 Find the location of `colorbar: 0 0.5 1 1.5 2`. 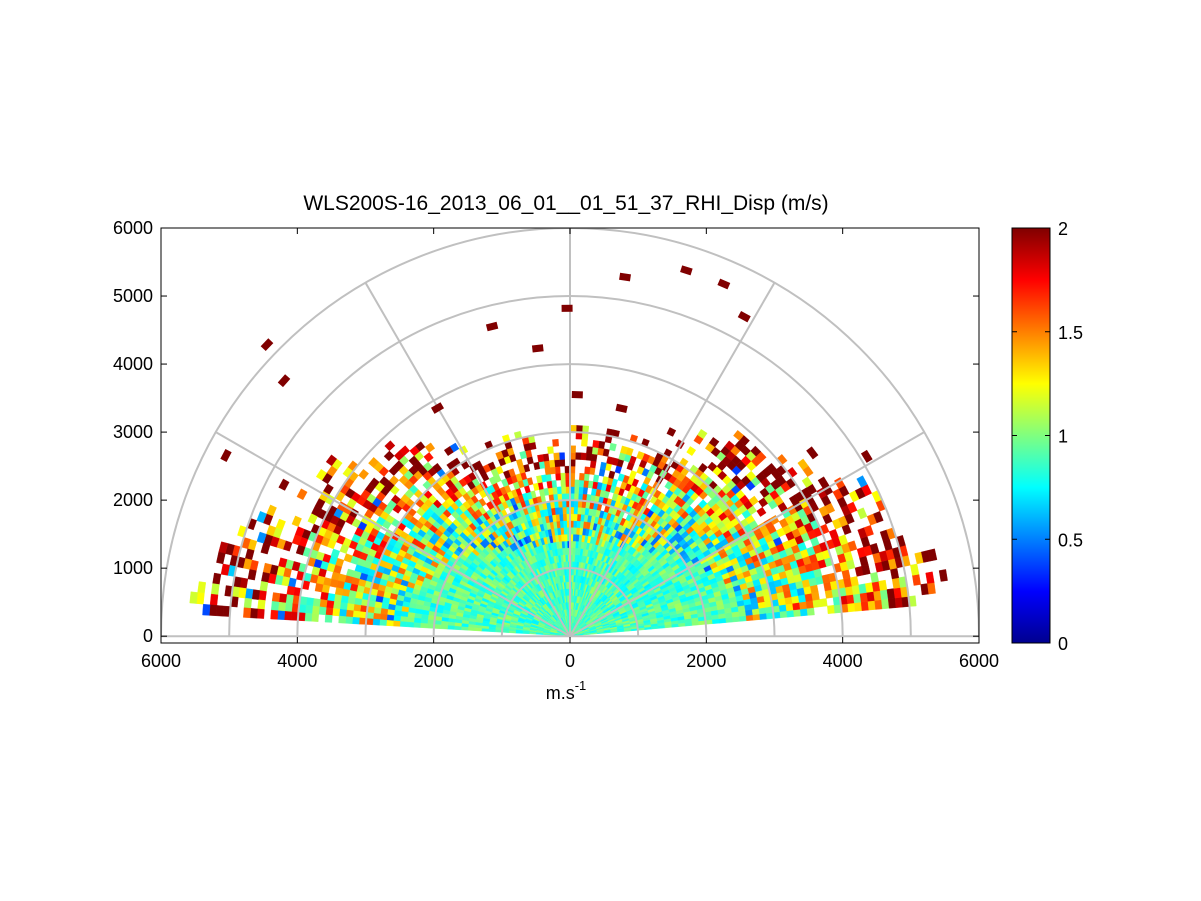

colorbar: 0 0.5 1 1.5 2 is located at coordinates (1047, 436).